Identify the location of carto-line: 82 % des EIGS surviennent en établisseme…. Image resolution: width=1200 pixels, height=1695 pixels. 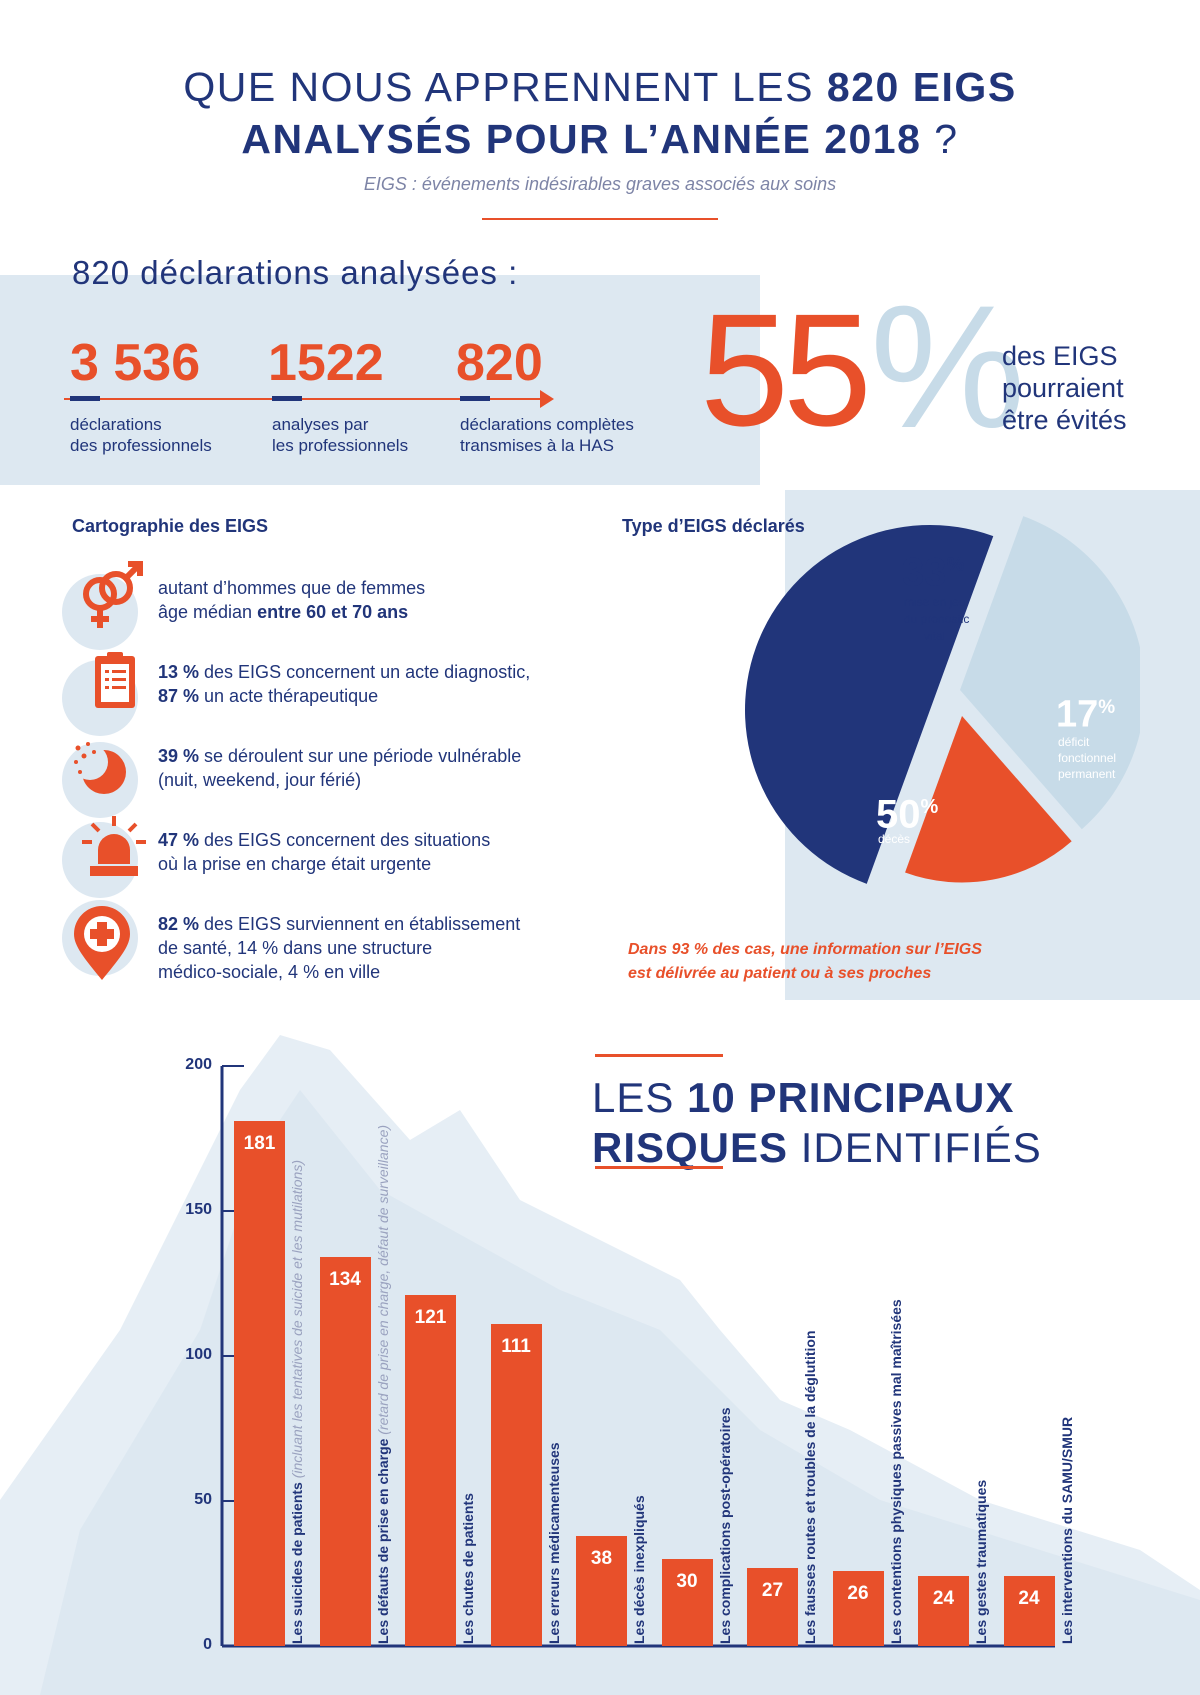
(339, 924).